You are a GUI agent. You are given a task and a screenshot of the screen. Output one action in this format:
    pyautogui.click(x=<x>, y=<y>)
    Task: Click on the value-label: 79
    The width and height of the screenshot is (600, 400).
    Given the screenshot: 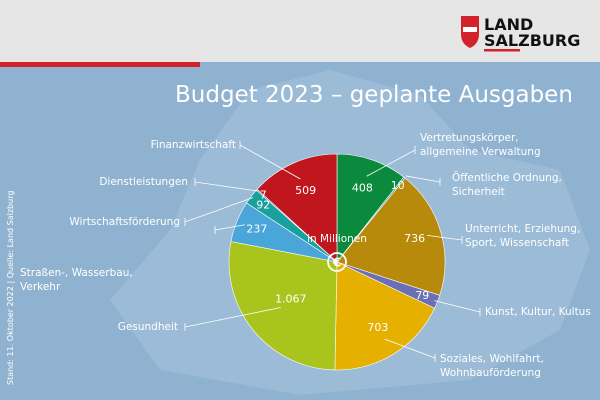 What is the action you would take?
    pyautogui.click(x=422, y=295)
    